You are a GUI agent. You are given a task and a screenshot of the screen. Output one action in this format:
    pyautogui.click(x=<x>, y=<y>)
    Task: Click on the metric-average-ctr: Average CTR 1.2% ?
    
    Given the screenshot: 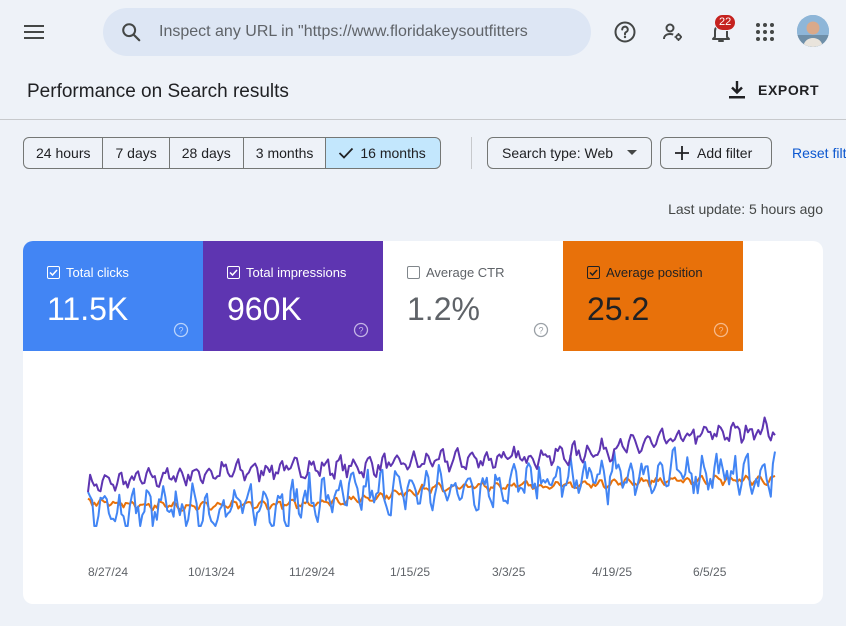 What is the action you would take?
    pyautogui.click(x=473, y=296)
    